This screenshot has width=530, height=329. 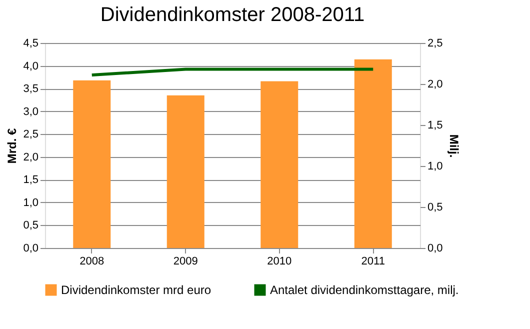 What do you see at coordinates (435, 126) in the screenshot?
I see `y2-tick-label: 1,5` at bounding box center [435, 126].